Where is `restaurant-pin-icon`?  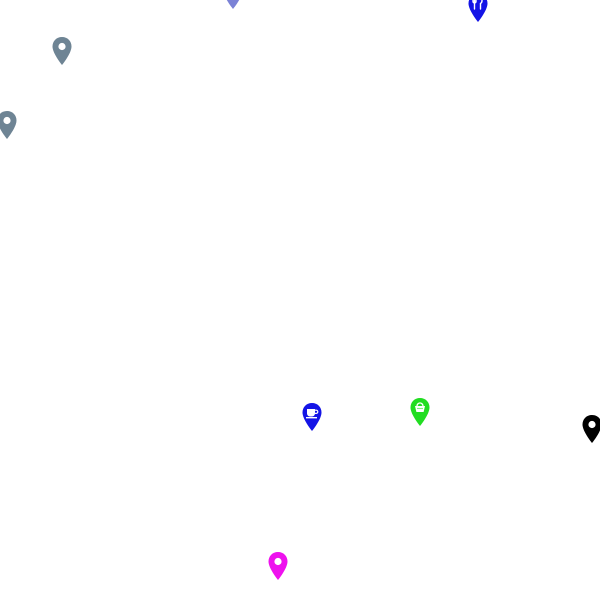
restaurant-pin-icon is located at coordinates (478, 11).